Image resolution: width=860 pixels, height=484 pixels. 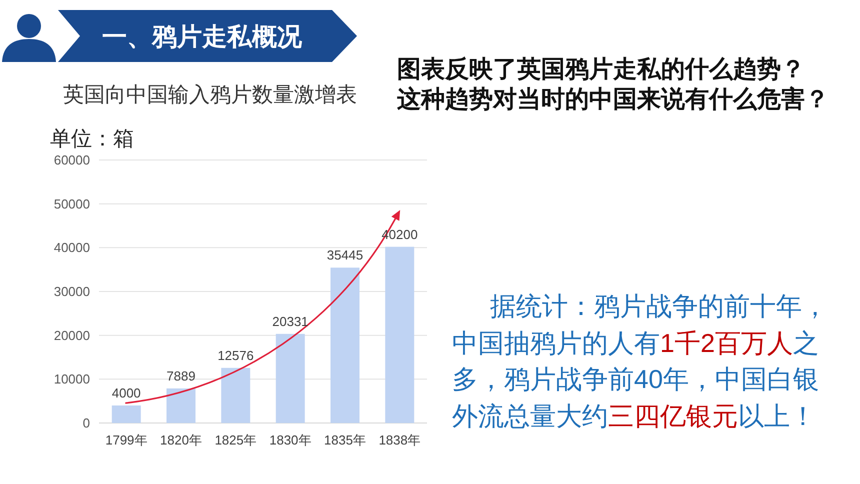 What do you see at coordinates (345, 440) in the screenshot?
I see `x-tick-label: 1835年` at bounding box center [345, 440].